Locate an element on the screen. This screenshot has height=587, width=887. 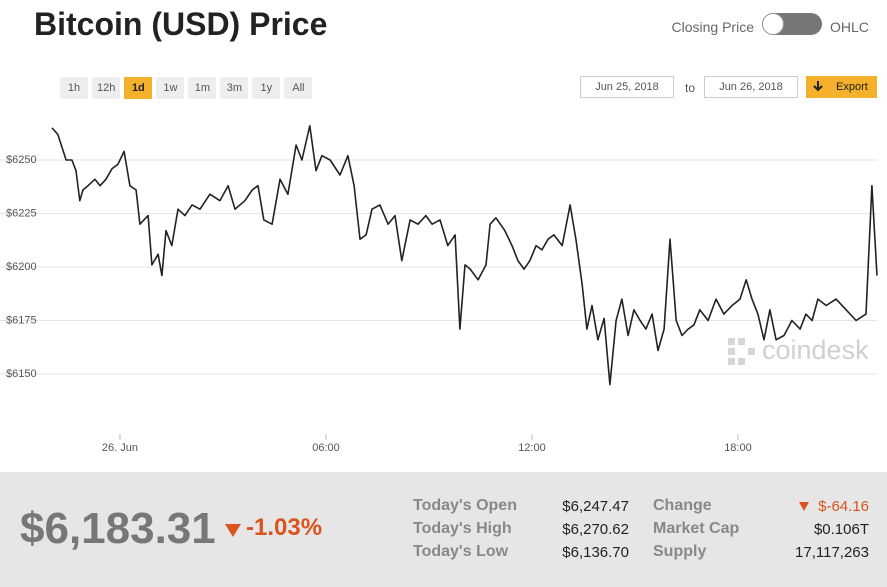
export-button: Export is located at coordinates (841, 87).